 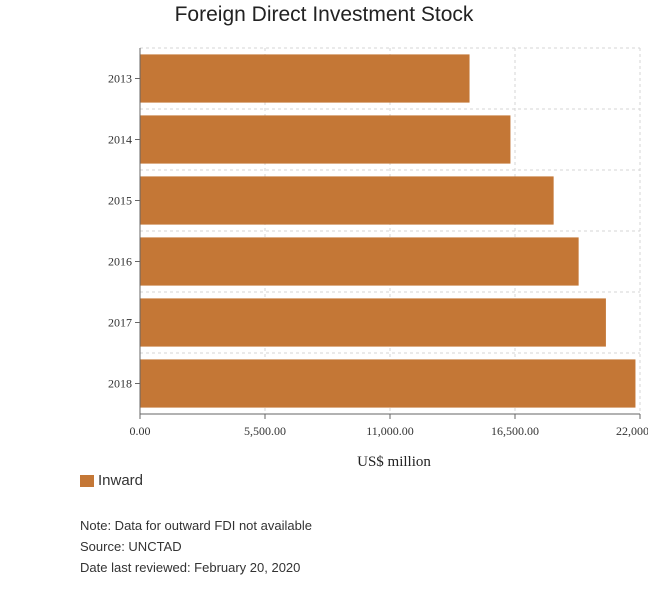 What do you see at coordinates (120, 201) in the screenshot?
I see `y-tick-label: 2015` at bounding box center [120, 201].